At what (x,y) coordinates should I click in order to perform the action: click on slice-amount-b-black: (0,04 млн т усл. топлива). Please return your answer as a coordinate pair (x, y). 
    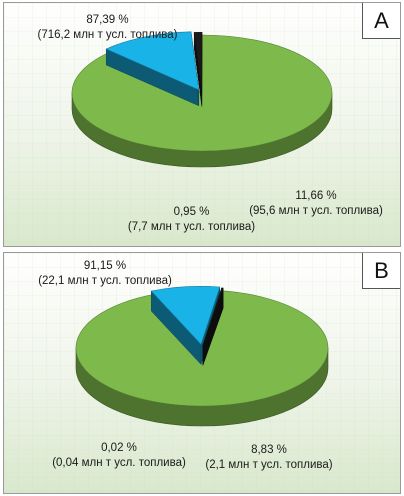
    Looking at the image, I should click on (119, 463).